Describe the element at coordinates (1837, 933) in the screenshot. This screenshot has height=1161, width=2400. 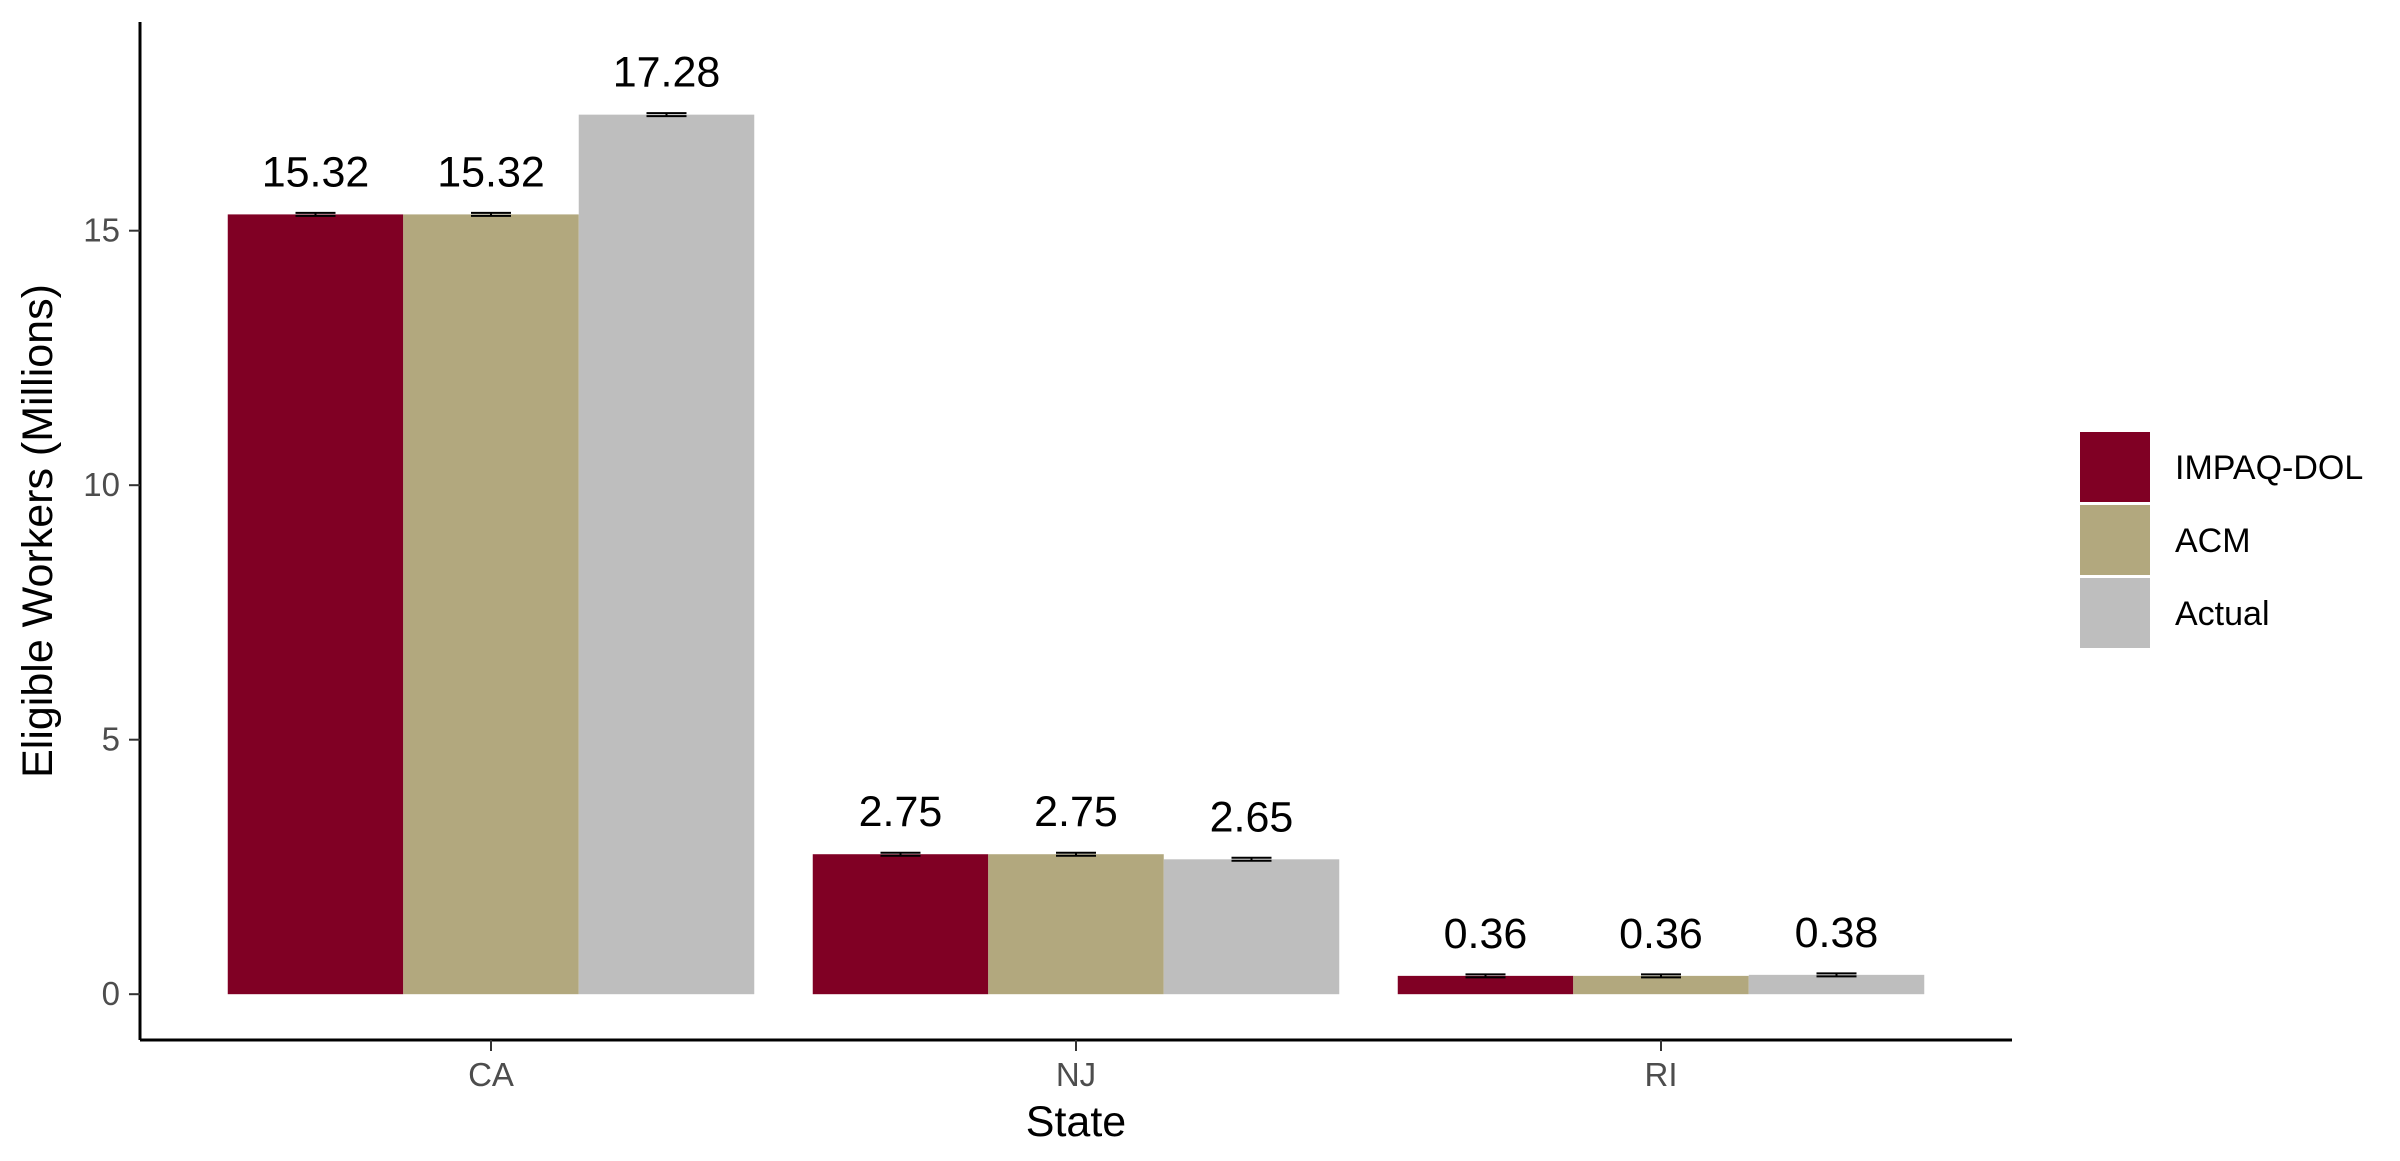
I see `data-label-actual-ri: 0.38` at that location.